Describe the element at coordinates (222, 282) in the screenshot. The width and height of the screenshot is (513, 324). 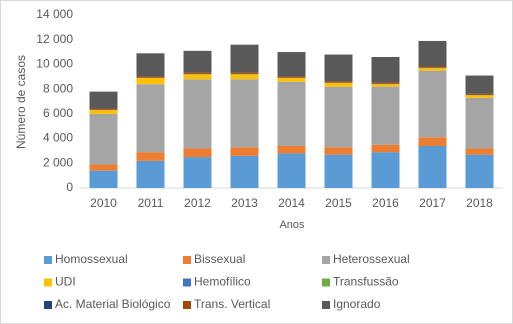
I see `legend-label: Hemofílico` at that location.